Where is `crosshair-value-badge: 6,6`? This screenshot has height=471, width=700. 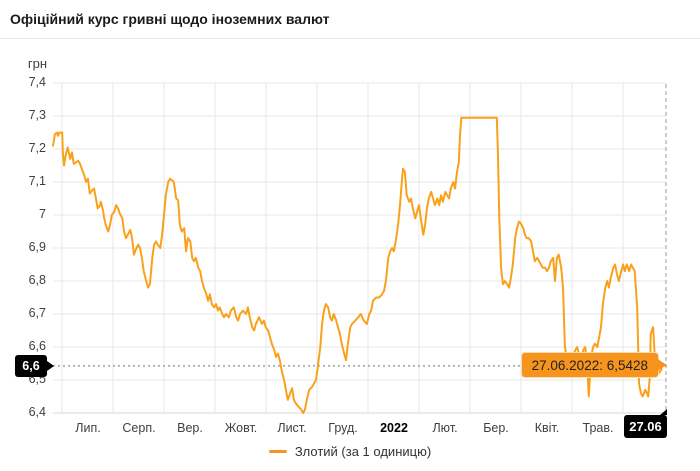 crosshair-value-badge: 6,6 is located at coordinates (34, 366).